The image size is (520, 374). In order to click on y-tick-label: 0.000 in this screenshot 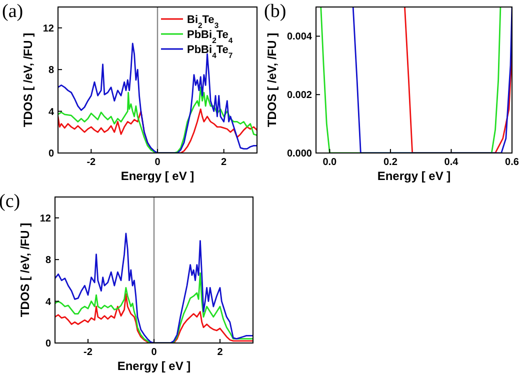, I will do `click(299, 154)`.